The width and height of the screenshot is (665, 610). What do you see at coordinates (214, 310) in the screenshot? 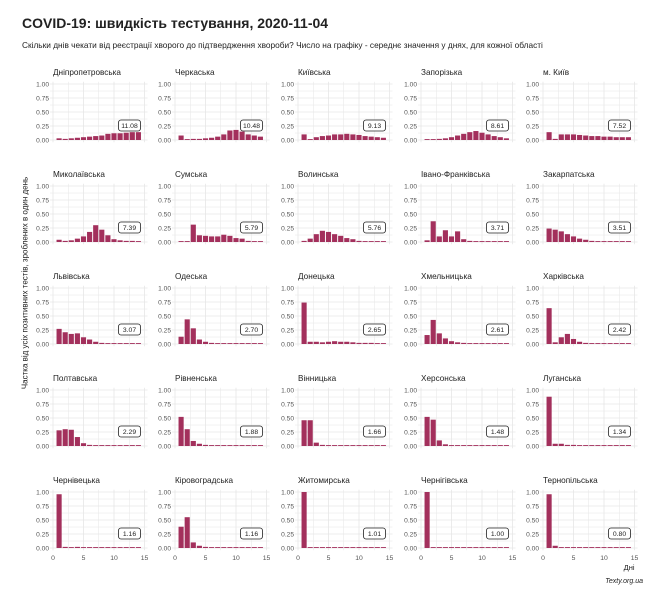
I see `facet-panel: Одеська 0.00 0.25 0.50 0.75 1.00 2.70` at bounding box center [214, 310].